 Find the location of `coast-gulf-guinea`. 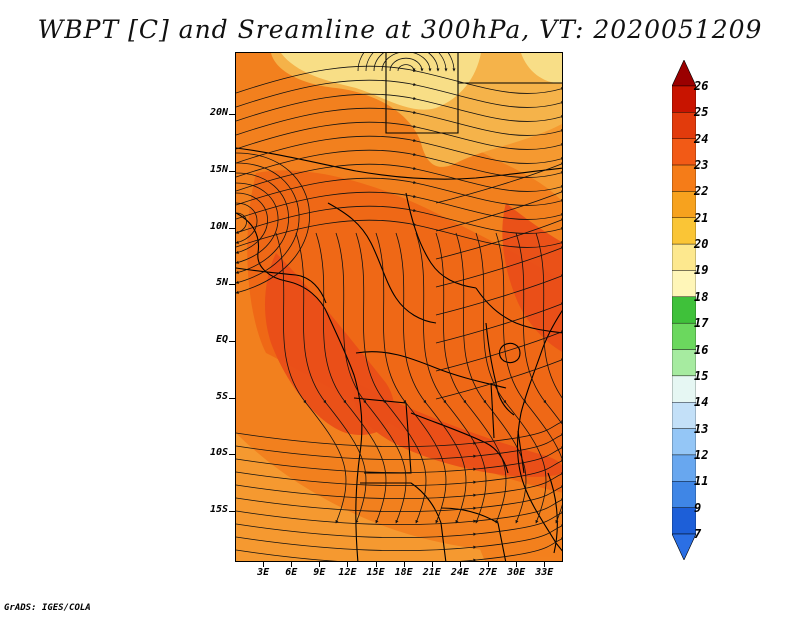

coast-gulf-guinea is located at coordinates (281, 285).